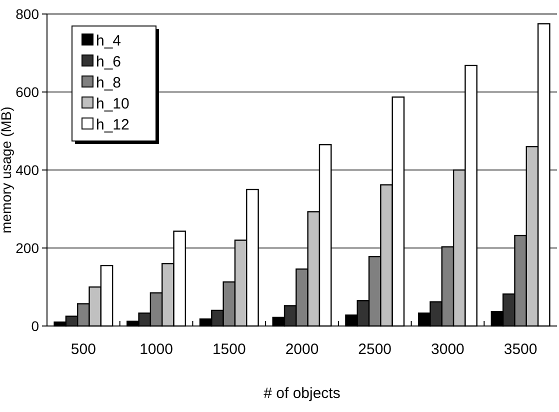 Image resolution: width=559 pixels, height=412 pixels. I want to click on legend-label: h_8, so click(109, 83).